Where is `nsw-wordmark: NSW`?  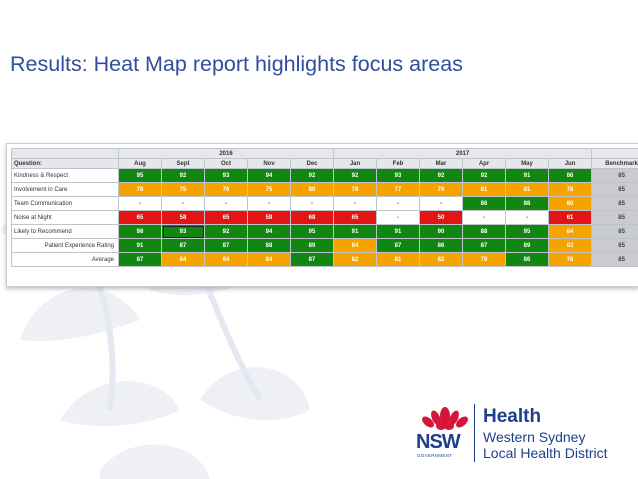
nsw-wordmark: NSW is located at coordinates (438, 442).